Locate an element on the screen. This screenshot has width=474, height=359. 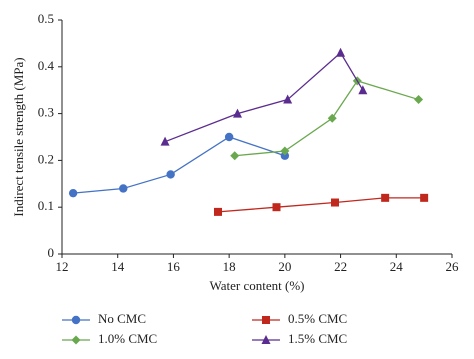
x-tick-label: 14 is located at coordinates (118, 266).